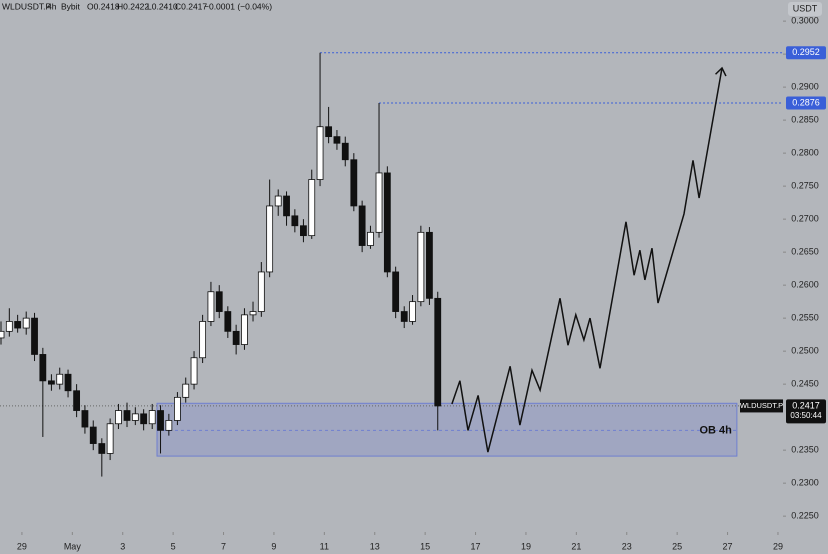 The image size is (828, 554). I want to click on y-tick-label: 0.2700, so click(805, 219).